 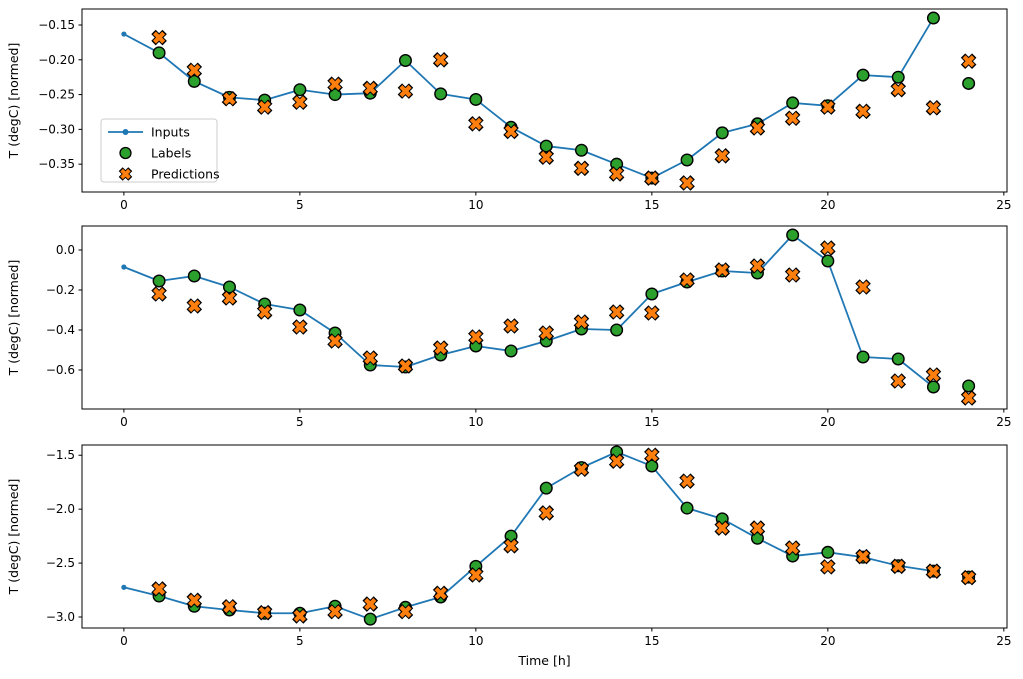 I want to click on y-tick-label: −0.15, so click(x=56, y=25).